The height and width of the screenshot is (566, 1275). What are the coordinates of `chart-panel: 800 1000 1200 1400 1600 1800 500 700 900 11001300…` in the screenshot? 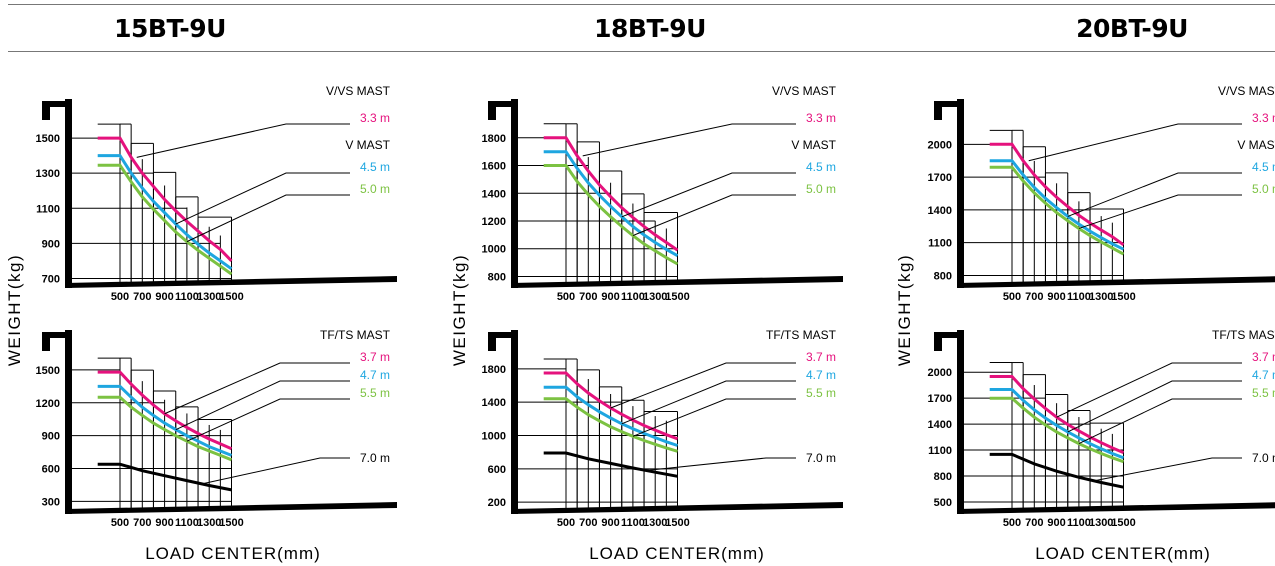 It's located at (662, 193).